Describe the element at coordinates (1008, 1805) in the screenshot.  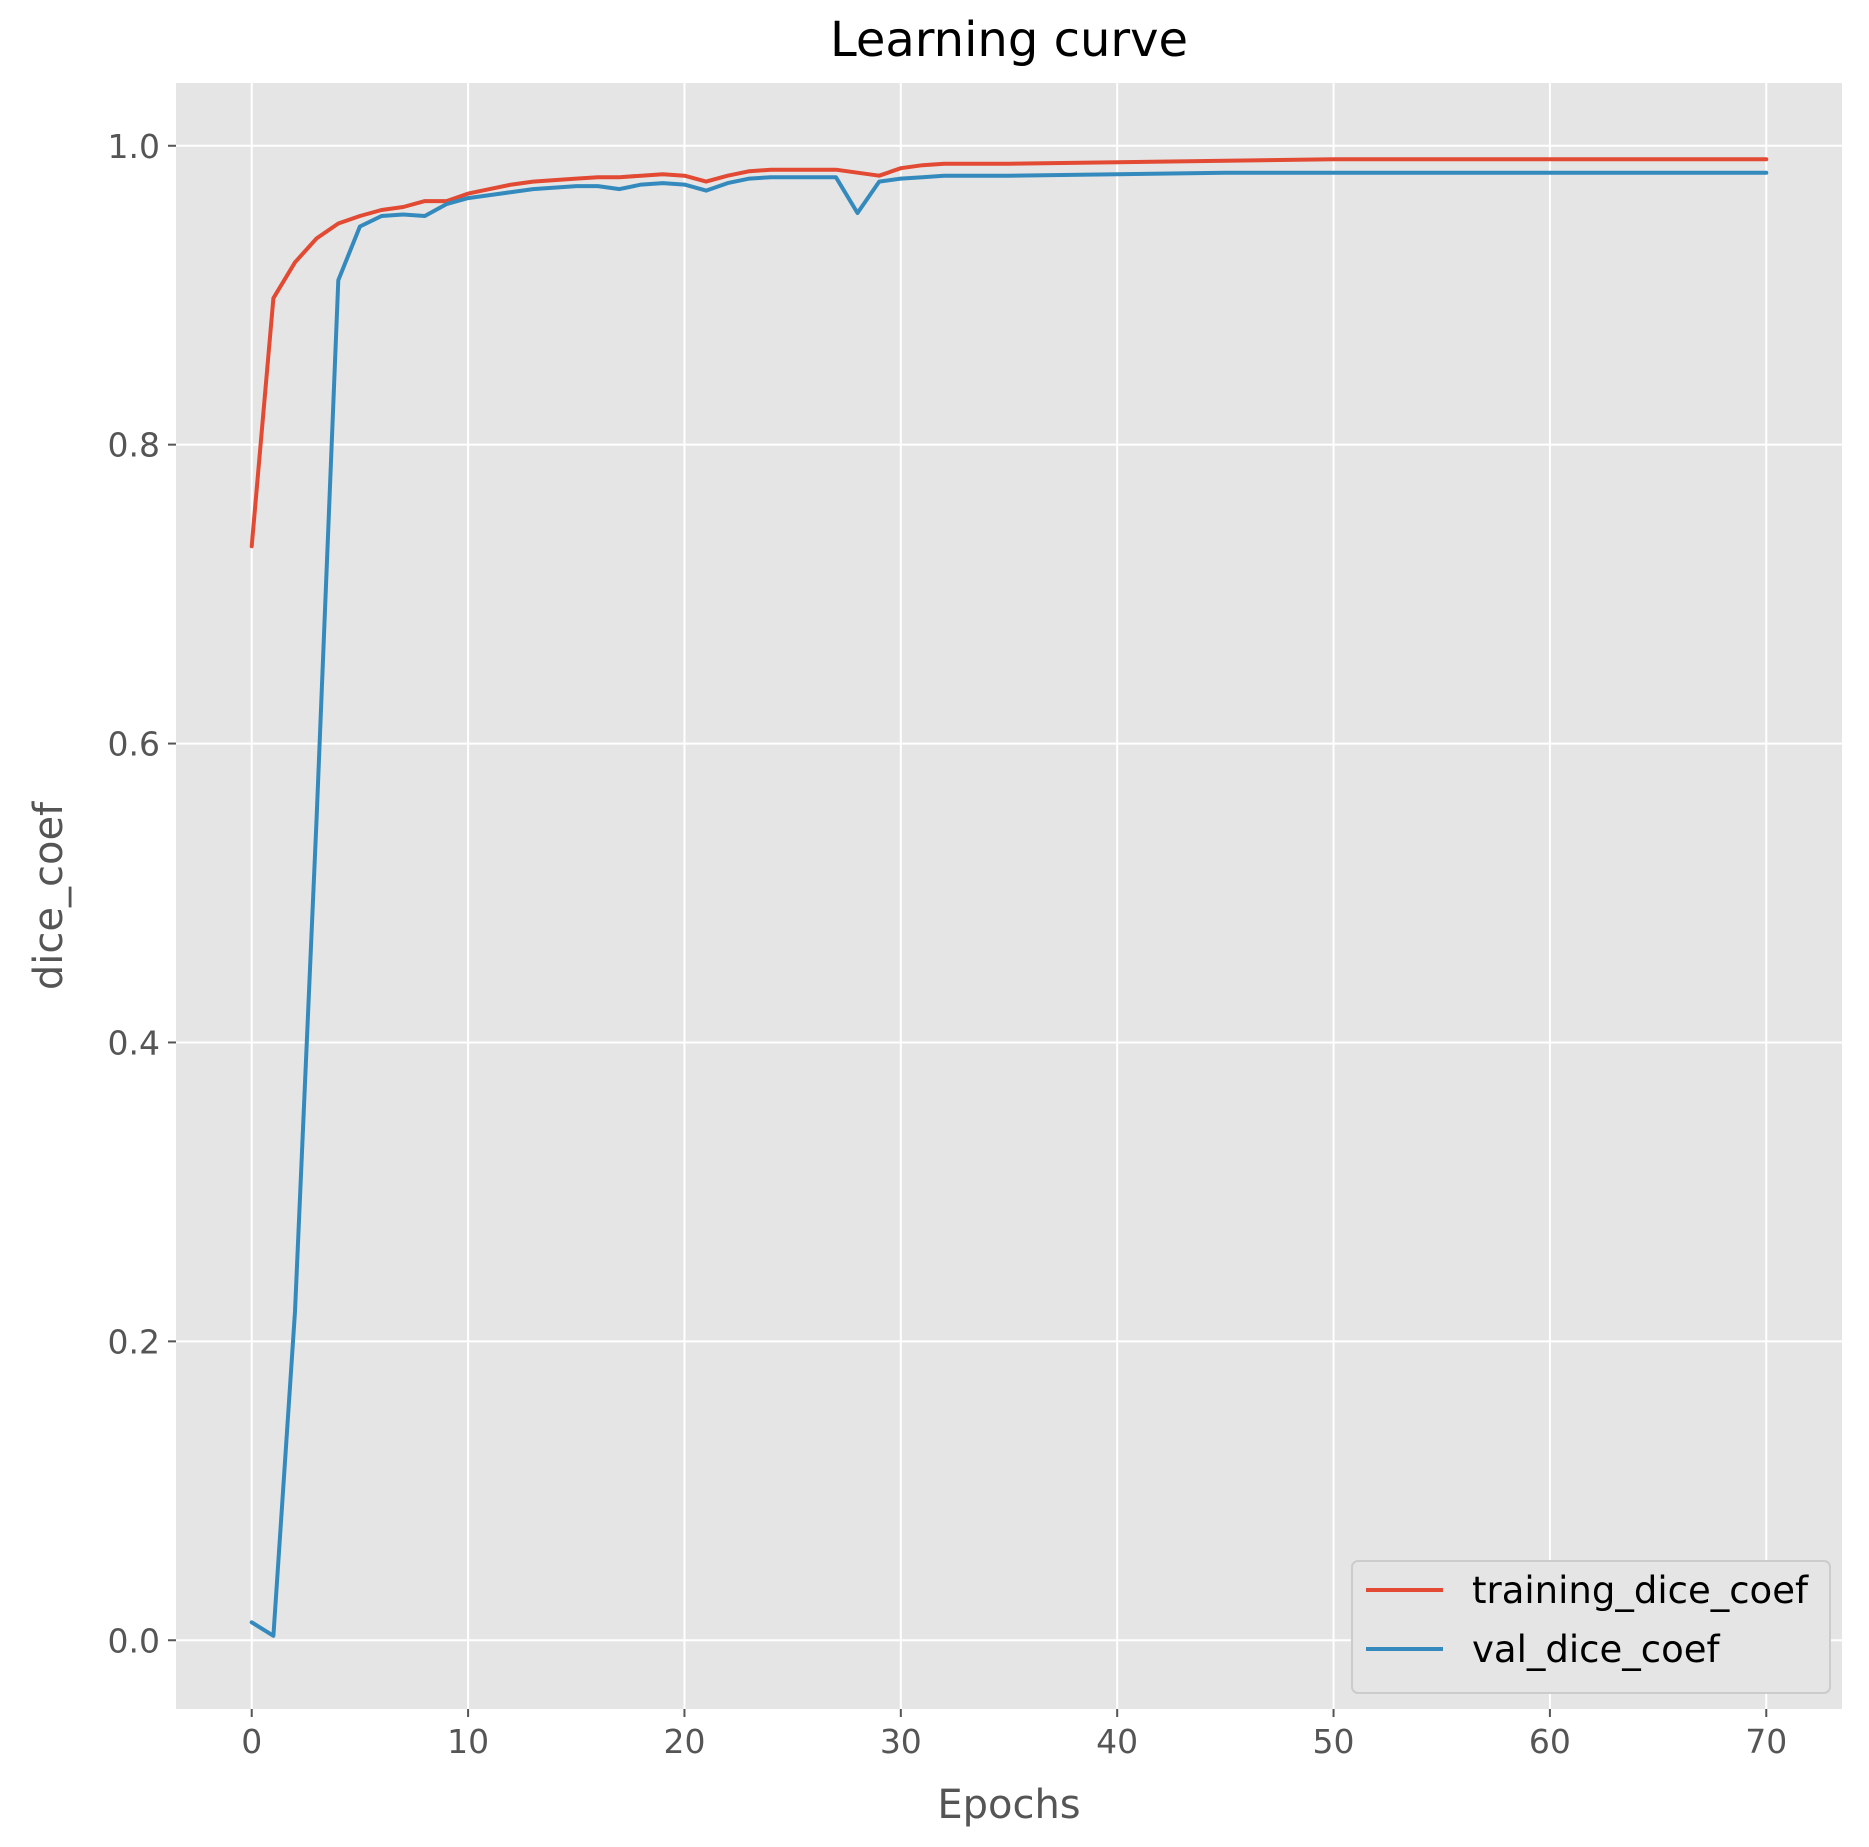
I see `x-axis-label: Epochs` at that location.